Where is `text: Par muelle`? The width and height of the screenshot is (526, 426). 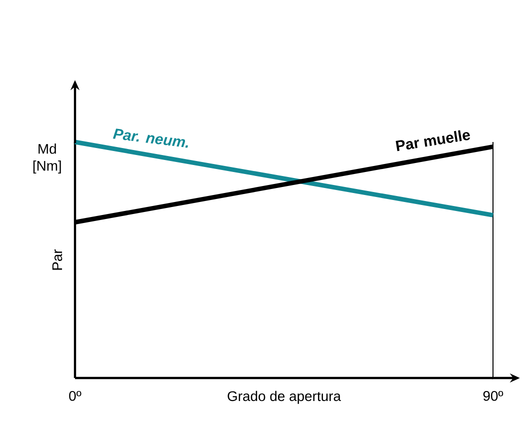
text: Par muelle is located at coordinates (433, 141).